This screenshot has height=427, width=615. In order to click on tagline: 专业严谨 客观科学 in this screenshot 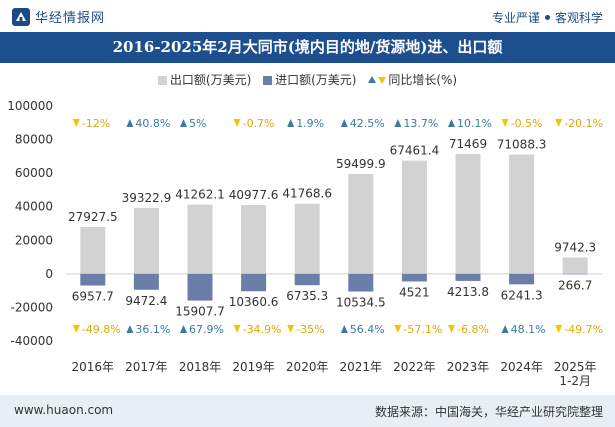, I will do `click(547, 17)`.